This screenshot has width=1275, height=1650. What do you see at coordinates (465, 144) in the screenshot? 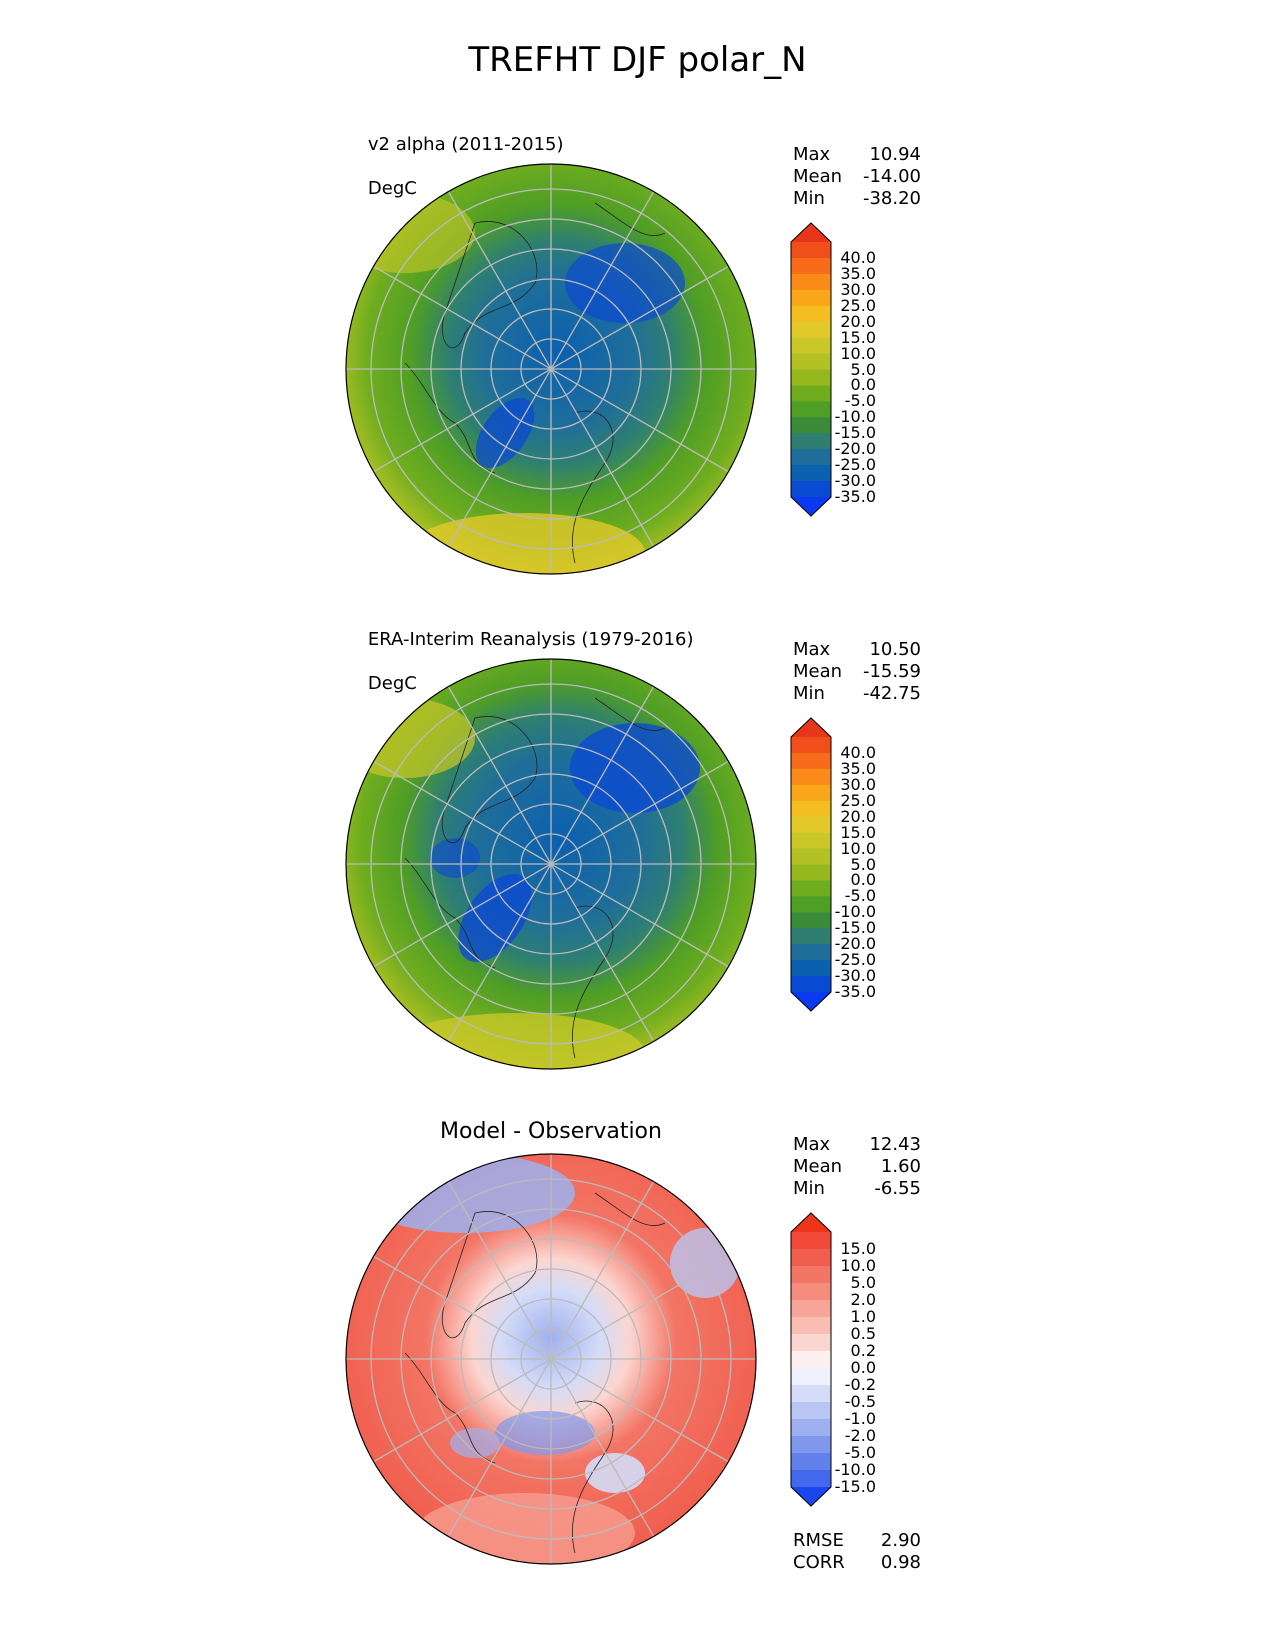
I see `panel-model-name: v2 alpha (2011-2015)` at bounding box center [465, 144].